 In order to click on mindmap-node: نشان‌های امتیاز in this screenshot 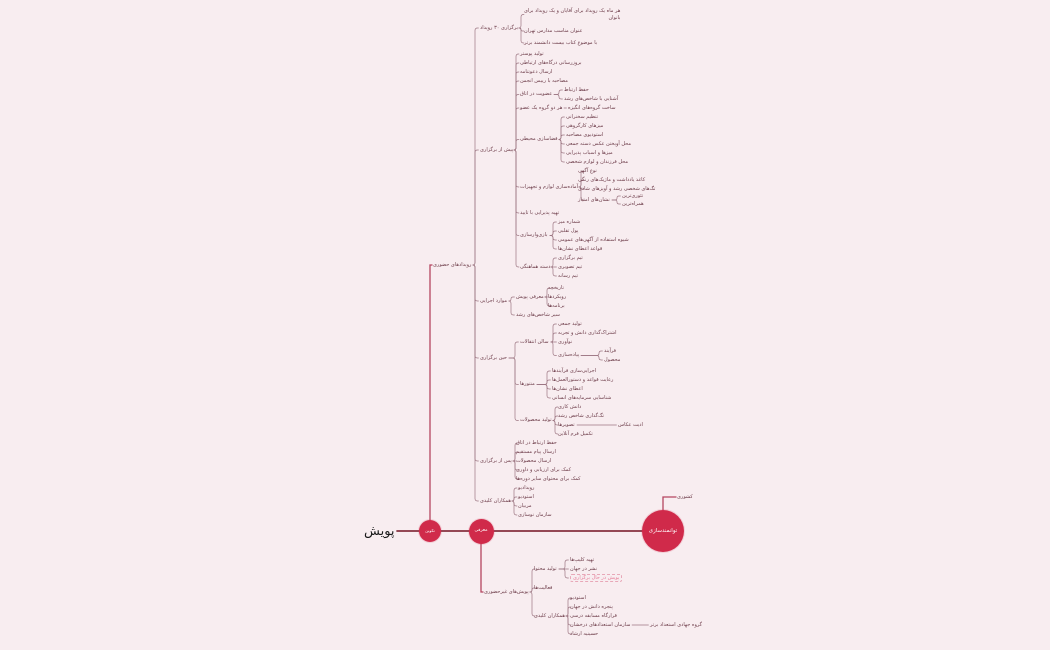, I will do `click(594, 199)`.